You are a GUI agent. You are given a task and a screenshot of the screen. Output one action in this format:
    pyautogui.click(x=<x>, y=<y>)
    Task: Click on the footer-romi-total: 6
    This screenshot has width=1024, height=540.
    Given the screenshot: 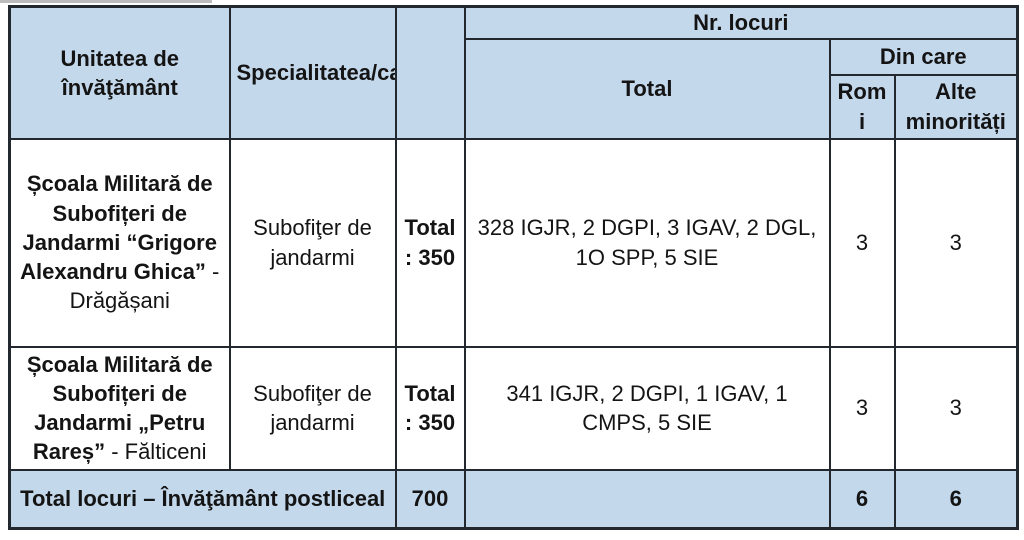 What is the action you would take?
    pyautogui.click(x=862, y=499)
    